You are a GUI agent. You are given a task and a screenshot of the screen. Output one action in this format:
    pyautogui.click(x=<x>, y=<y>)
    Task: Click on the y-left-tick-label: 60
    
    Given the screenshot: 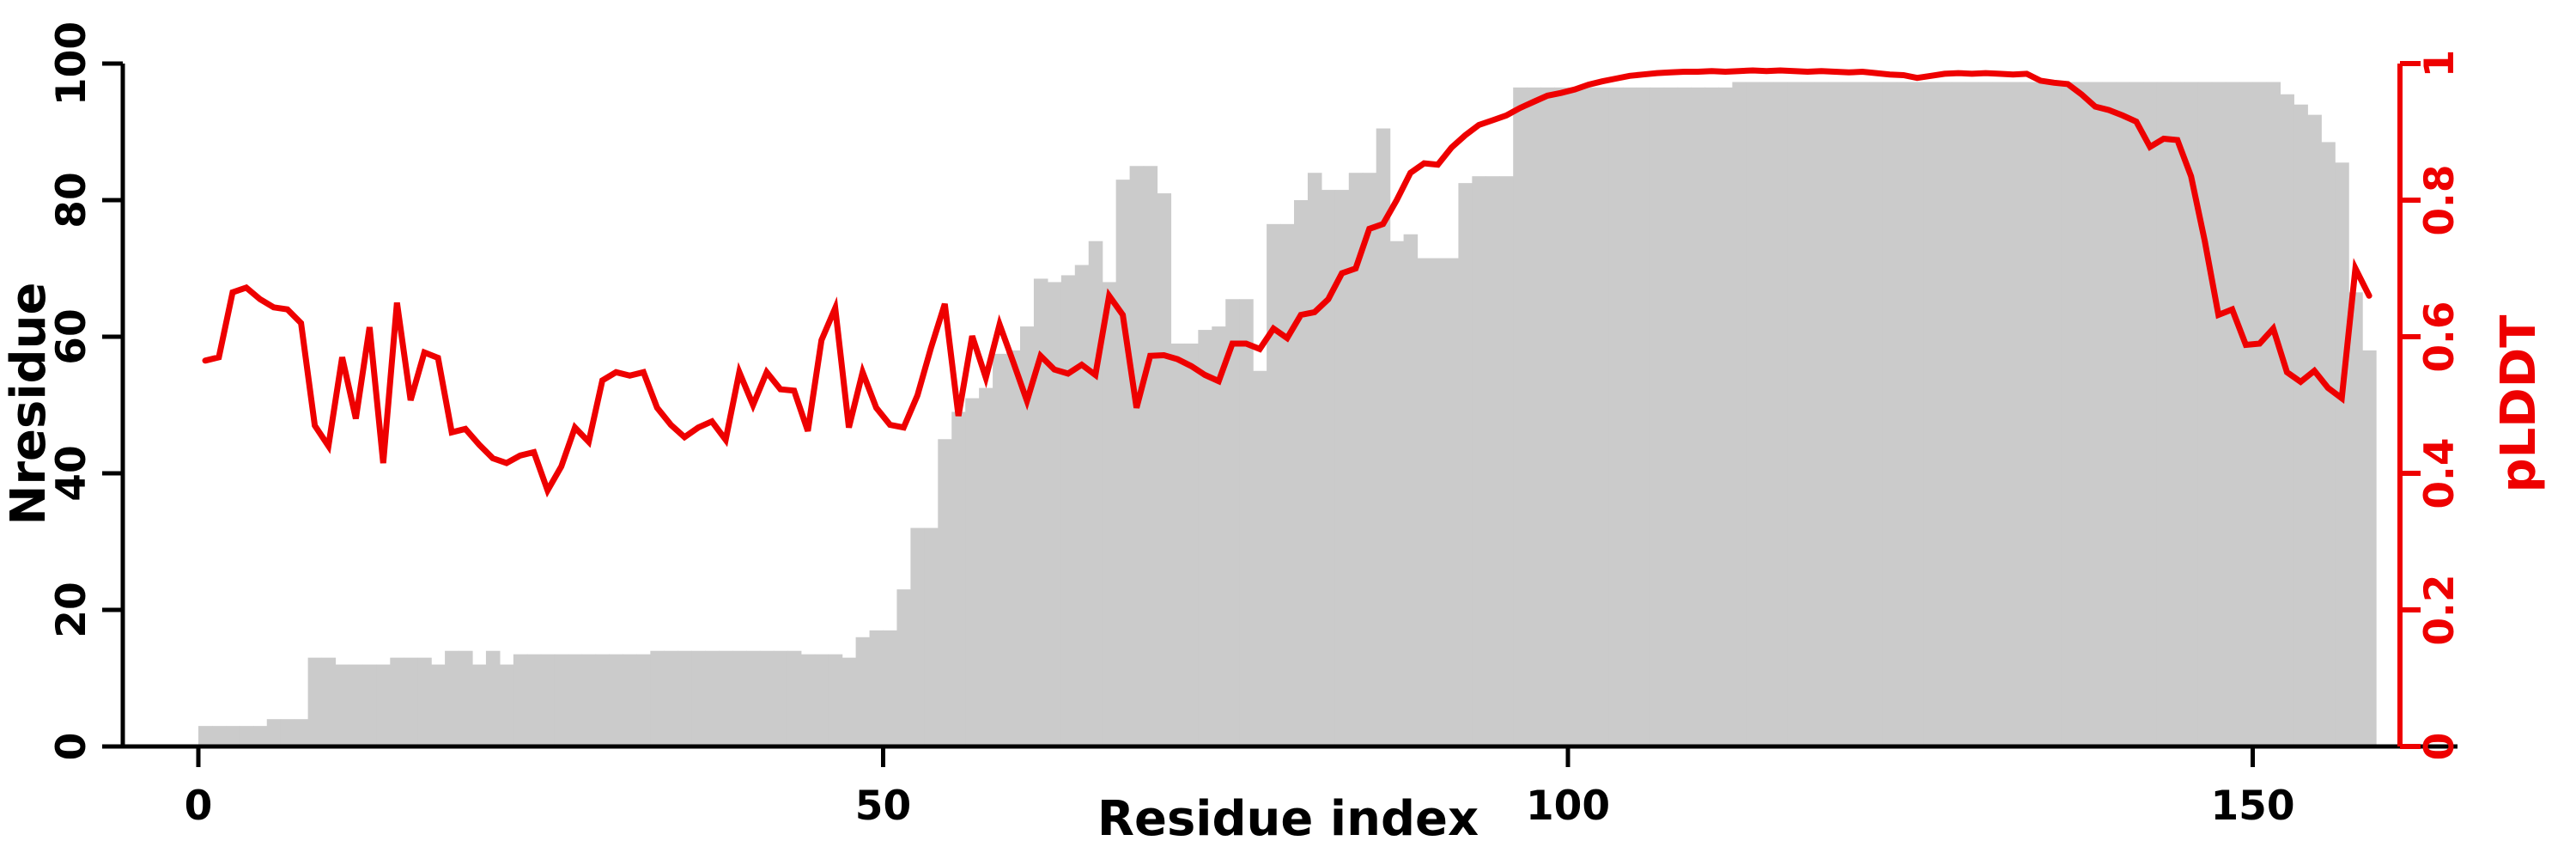 What is the action you would take?
    pyautogui.click(x=71, y=336)
    